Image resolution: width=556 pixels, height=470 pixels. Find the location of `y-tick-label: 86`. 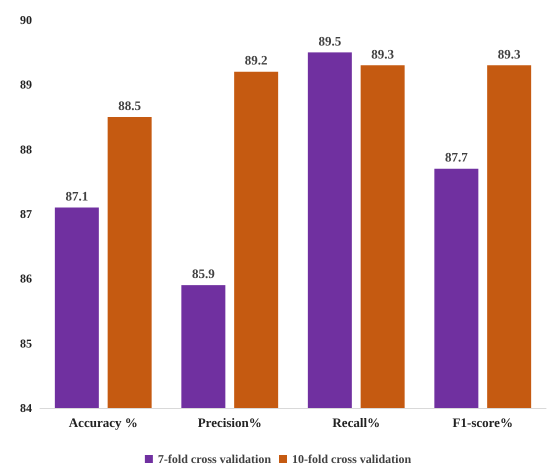

y-tick-label: 86 is located at coordinates (26, 279).